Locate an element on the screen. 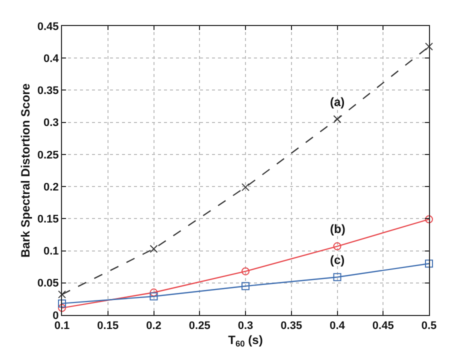 Image resolution: width=474 pixels, height=355 pixels. y-tick-label: 0.45 is located at coordinates (48, 26).